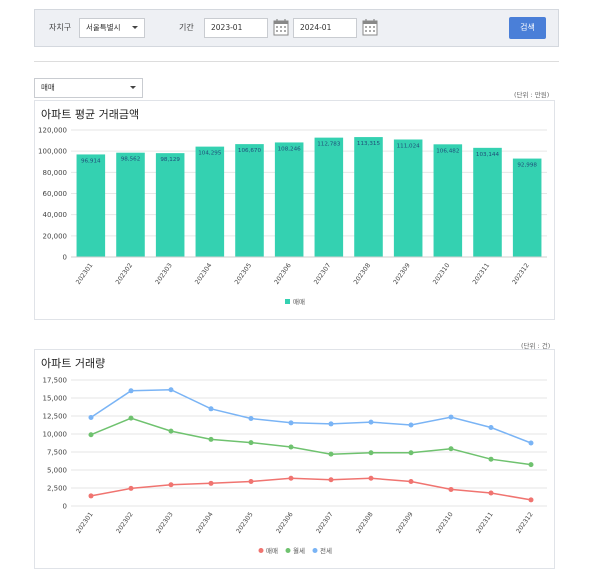 Image resolution: width=590 pixels, height=586 pixels. Describe the element at coordinates (131, 160) in the screenshot. I see `bar-value-label: 98,562` at that location.